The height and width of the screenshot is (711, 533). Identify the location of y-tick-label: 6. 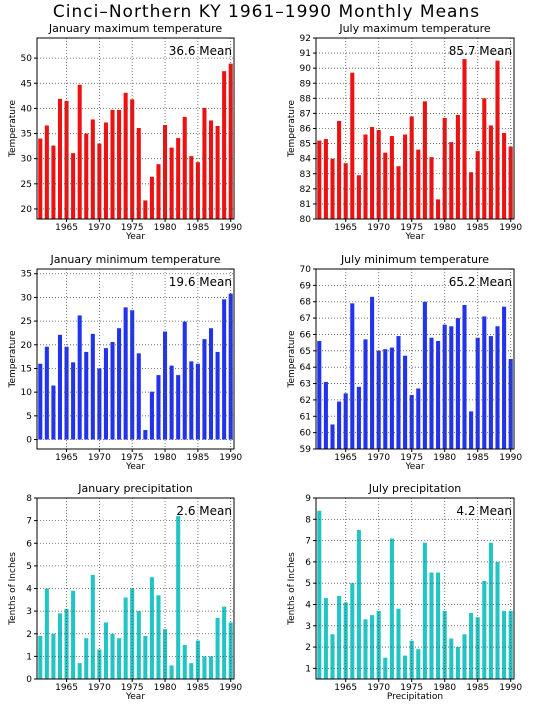
(308, 563).